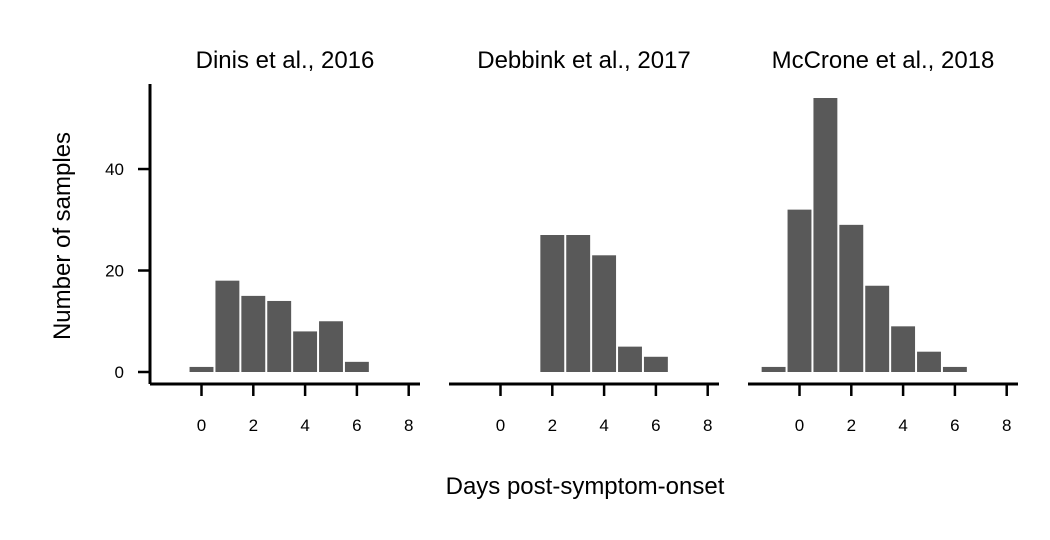  I want to click on y-axis: 0 20 40, so click(128, 234).